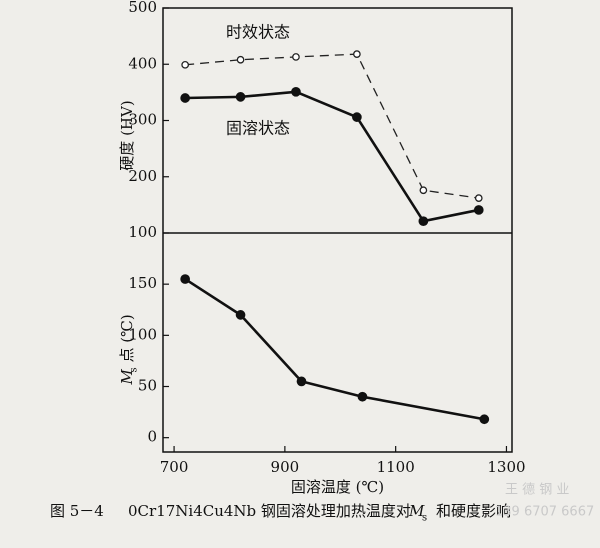  Describe the element at coordinates (142, 120) in the screenshot. I see `y-tick-label: 300` at that location.